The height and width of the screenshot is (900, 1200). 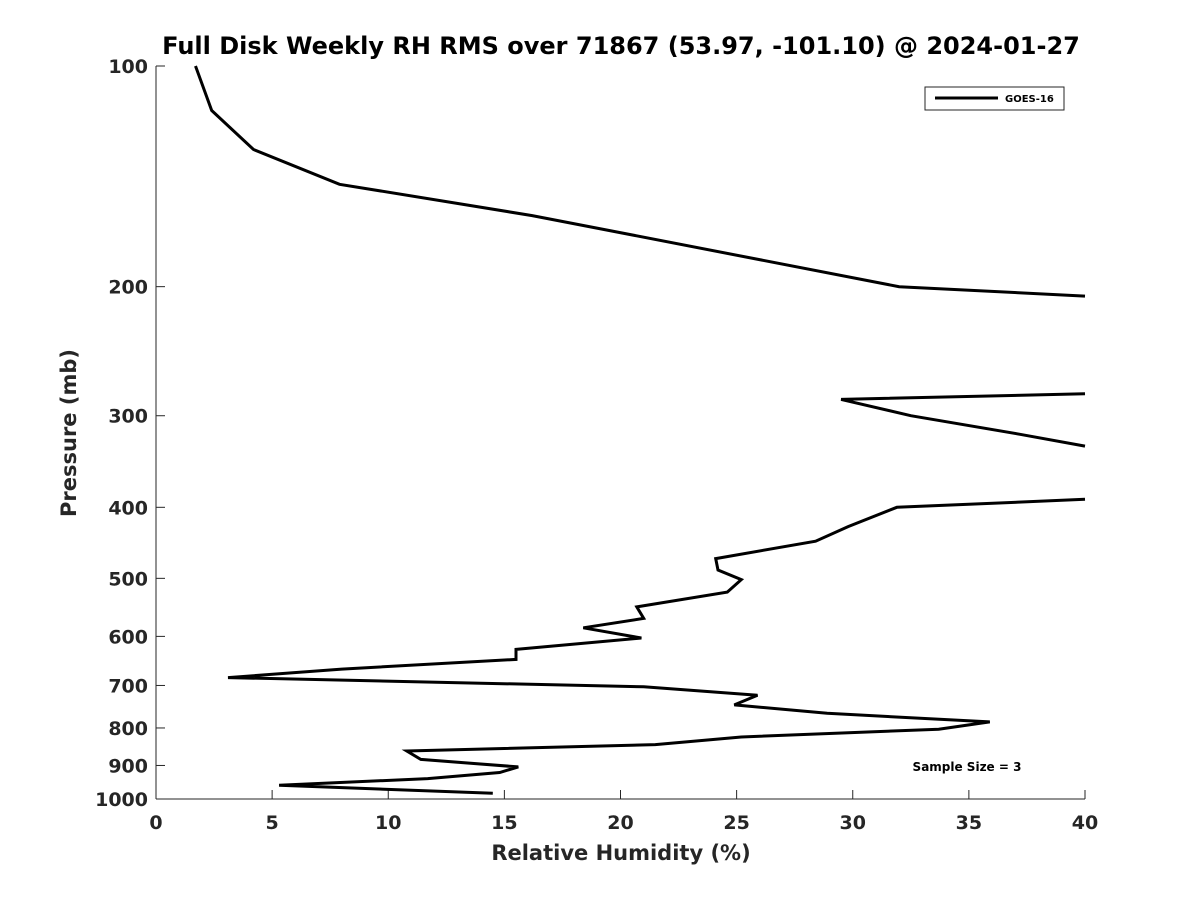 I want to click on x-tick-label: 5, so click(x=272, y=823).